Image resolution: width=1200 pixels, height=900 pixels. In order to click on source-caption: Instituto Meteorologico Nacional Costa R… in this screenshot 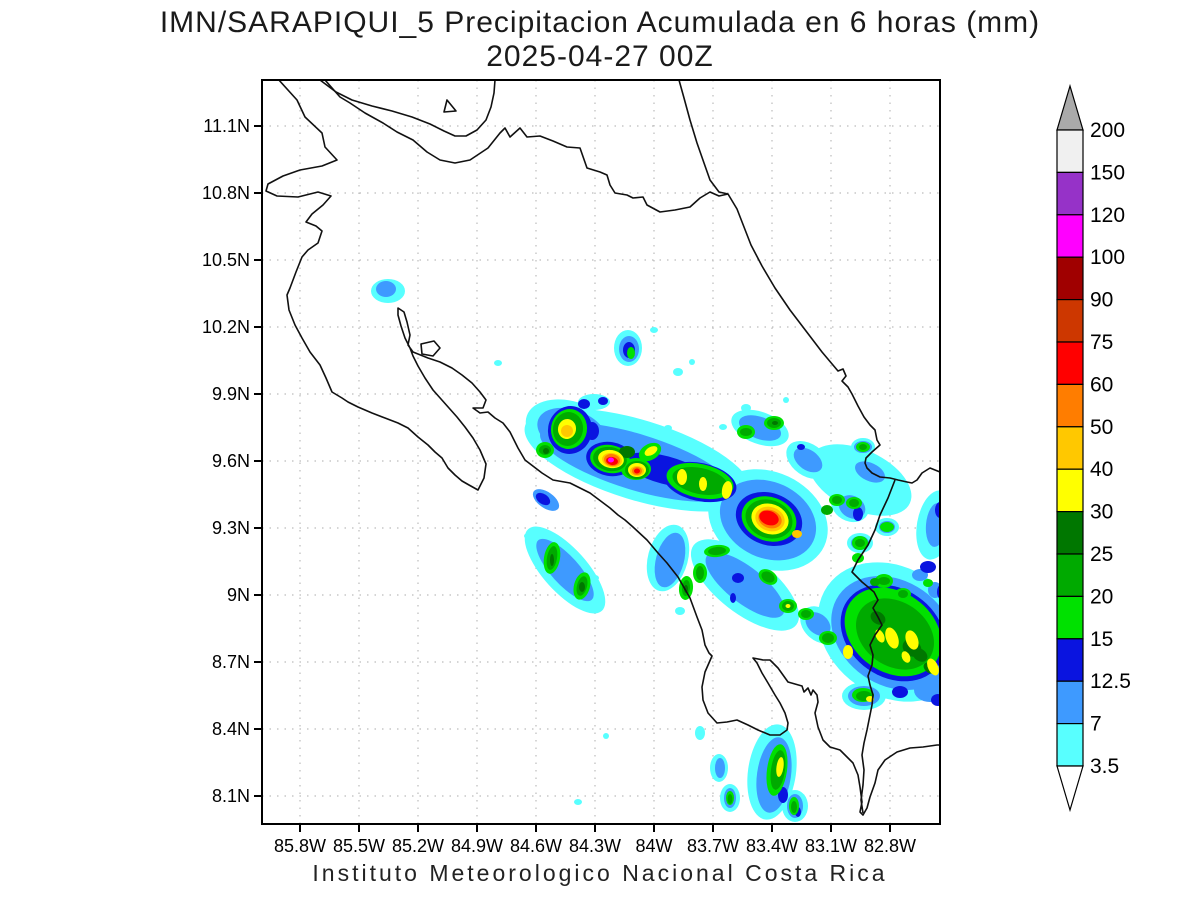, I will do `click(600, 873)`.